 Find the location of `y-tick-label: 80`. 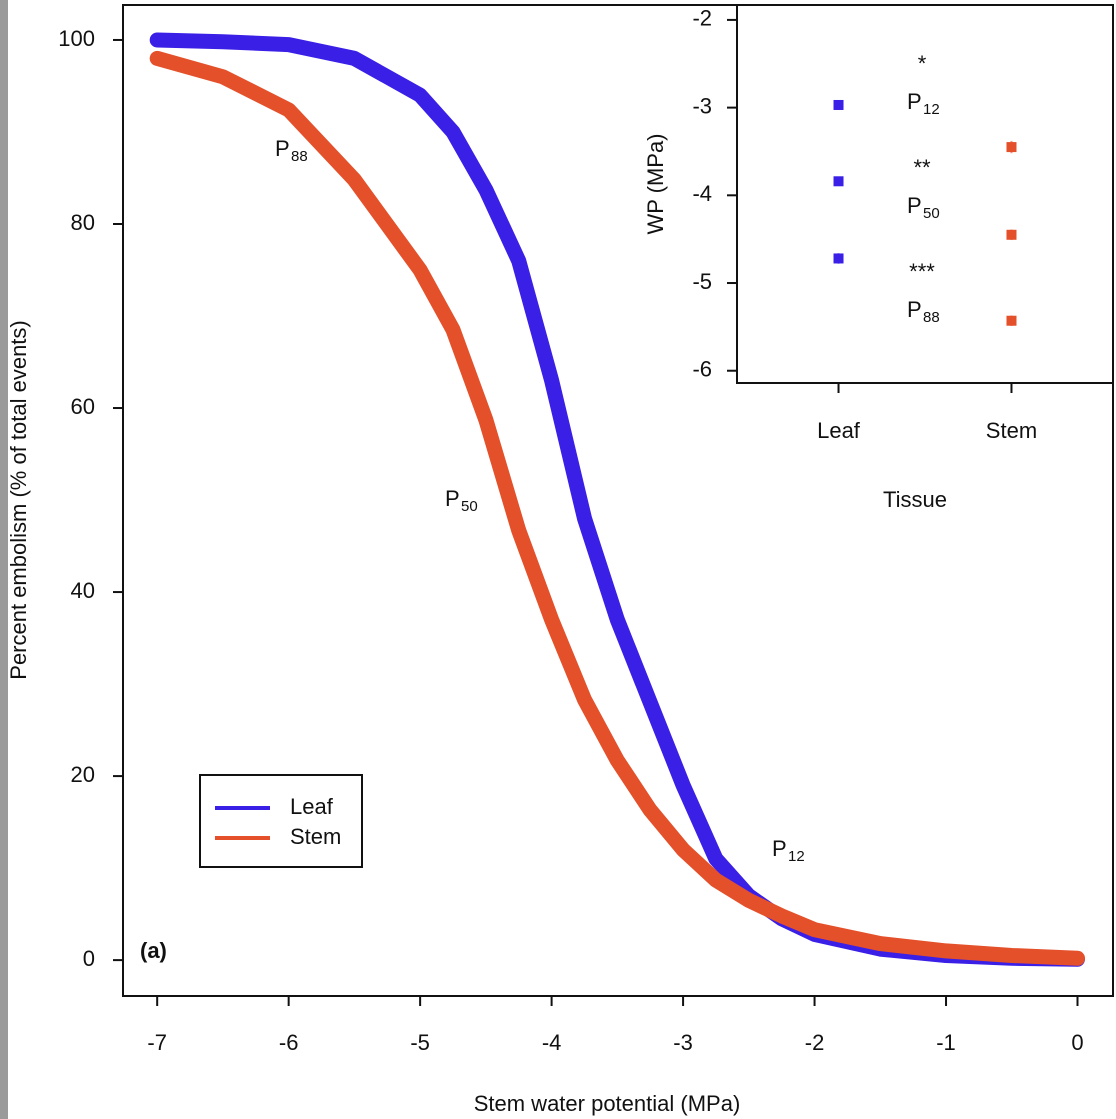

y-tick-label: 80 is located at coordinates (83, 222).